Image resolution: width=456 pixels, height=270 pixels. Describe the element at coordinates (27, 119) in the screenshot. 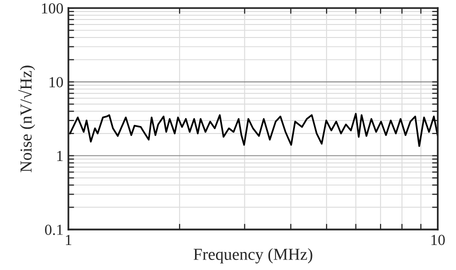

I see `y-axis-title: Noise (nV/√Hz)` at that location.